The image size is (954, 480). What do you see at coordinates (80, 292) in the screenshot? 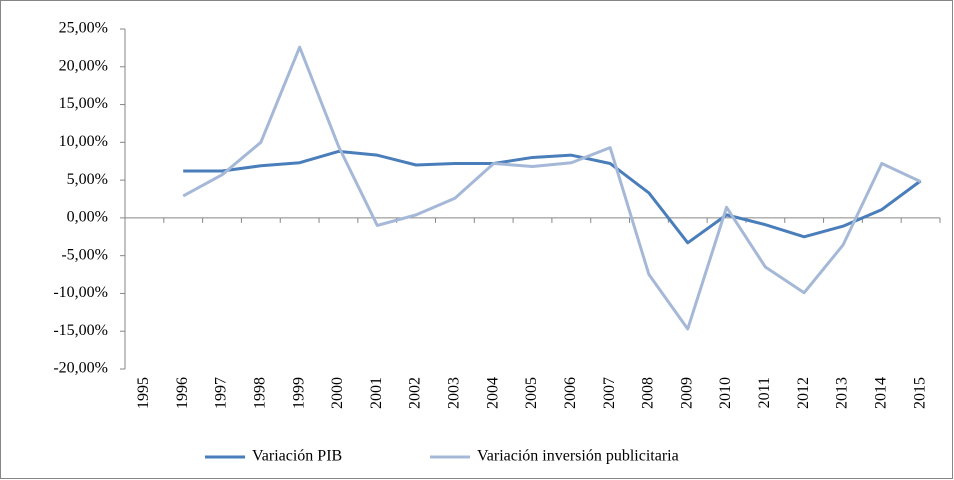
I see `y-tick-label: -10,00%` at bounding box center [80, 292].